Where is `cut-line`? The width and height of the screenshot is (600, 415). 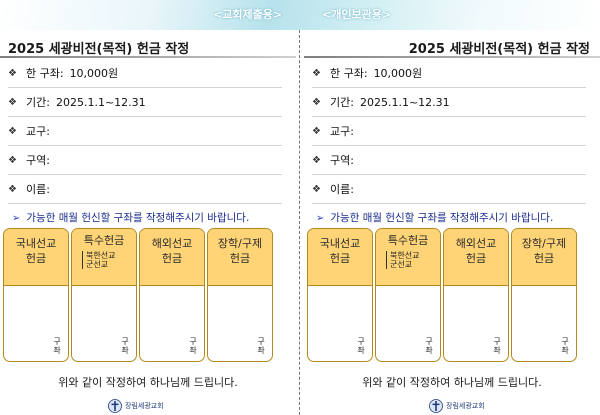
cut-line is located at coordinates (299, 222).